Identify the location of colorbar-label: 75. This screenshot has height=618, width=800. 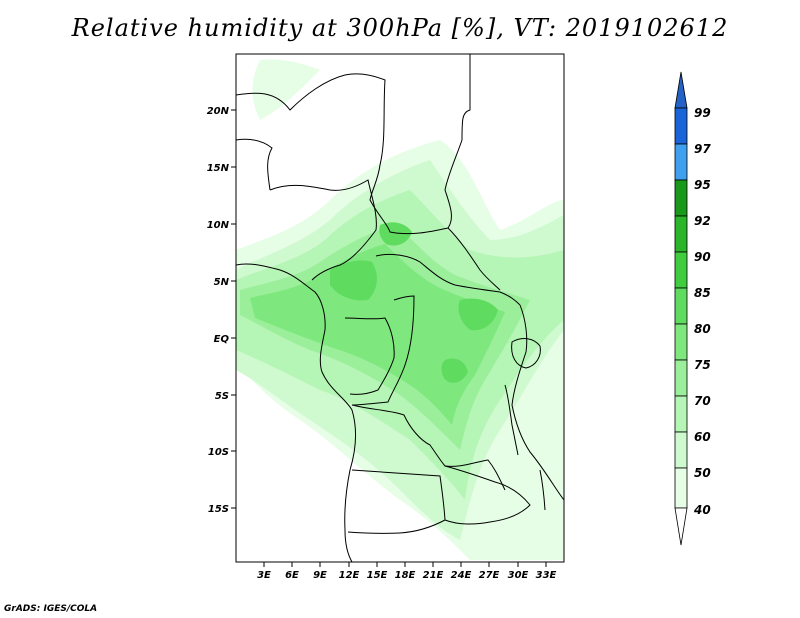
(702, 365).